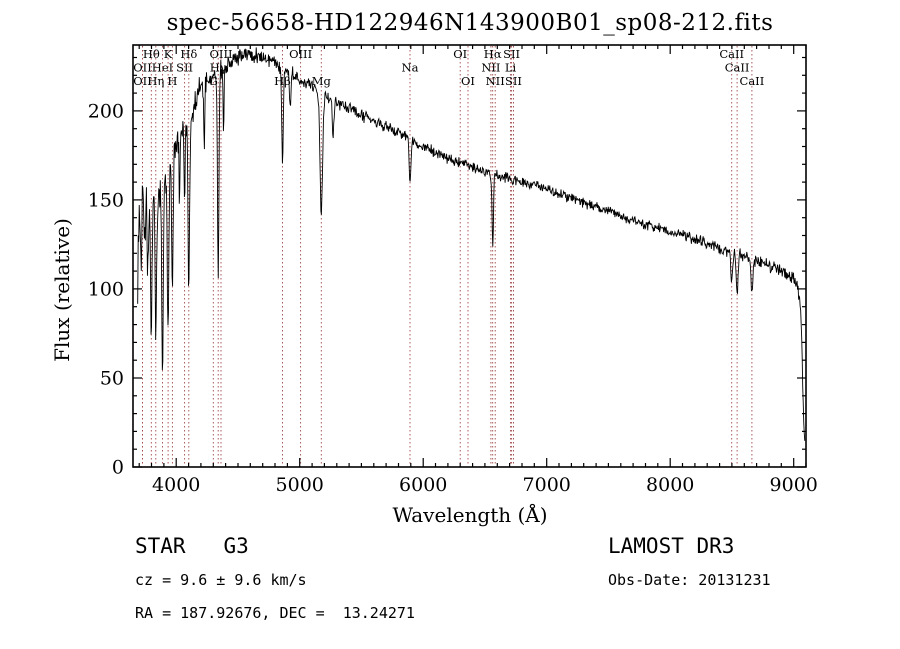  What do you see at coordinates (188, 54) in the screenshot?
I see `spectral-line-label: Hδ` at bounding box center [188, 54].